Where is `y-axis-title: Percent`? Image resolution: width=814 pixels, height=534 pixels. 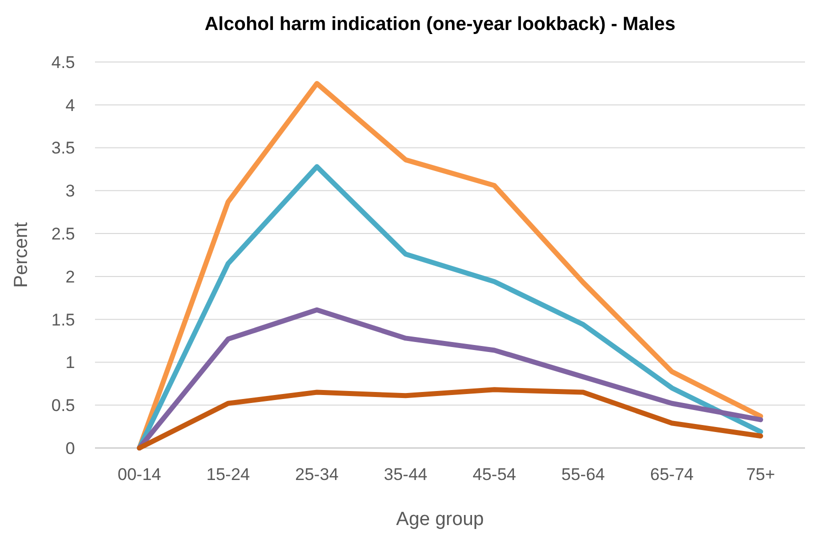
y-axis-title: Percent is located at coordinates (21, 255).